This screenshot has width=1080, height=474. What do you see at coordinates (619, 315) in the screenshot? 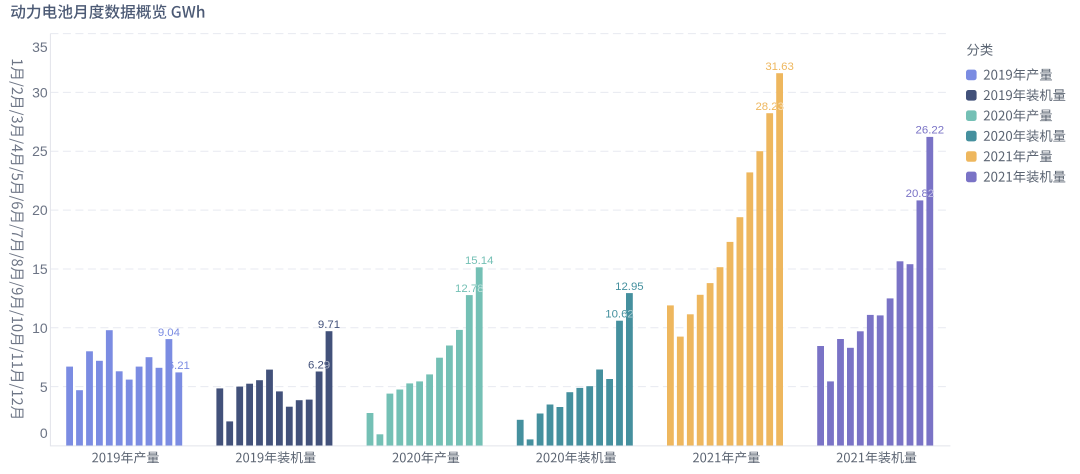
I see `svg-text: 10.62` at bounding box center [619, 315].